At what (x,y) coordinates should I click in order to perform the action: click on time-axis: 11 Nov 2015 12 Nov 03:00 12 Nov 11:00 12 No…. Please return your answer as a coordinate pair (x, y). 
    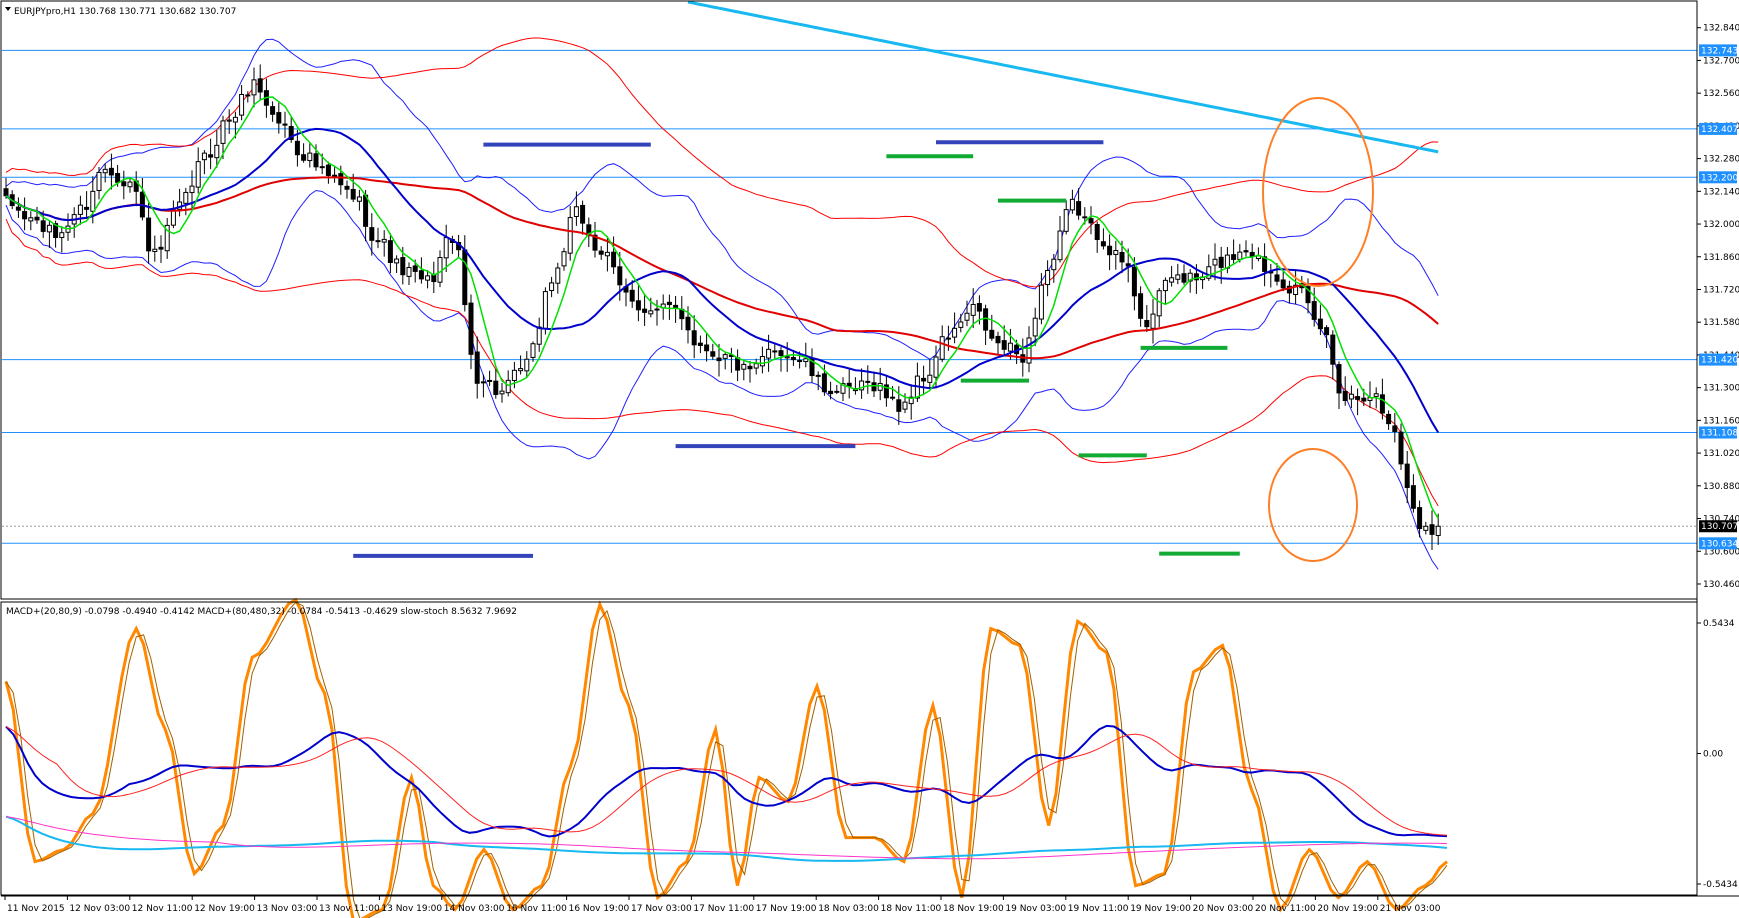
    Looking at the image, I should click on (722, 905).